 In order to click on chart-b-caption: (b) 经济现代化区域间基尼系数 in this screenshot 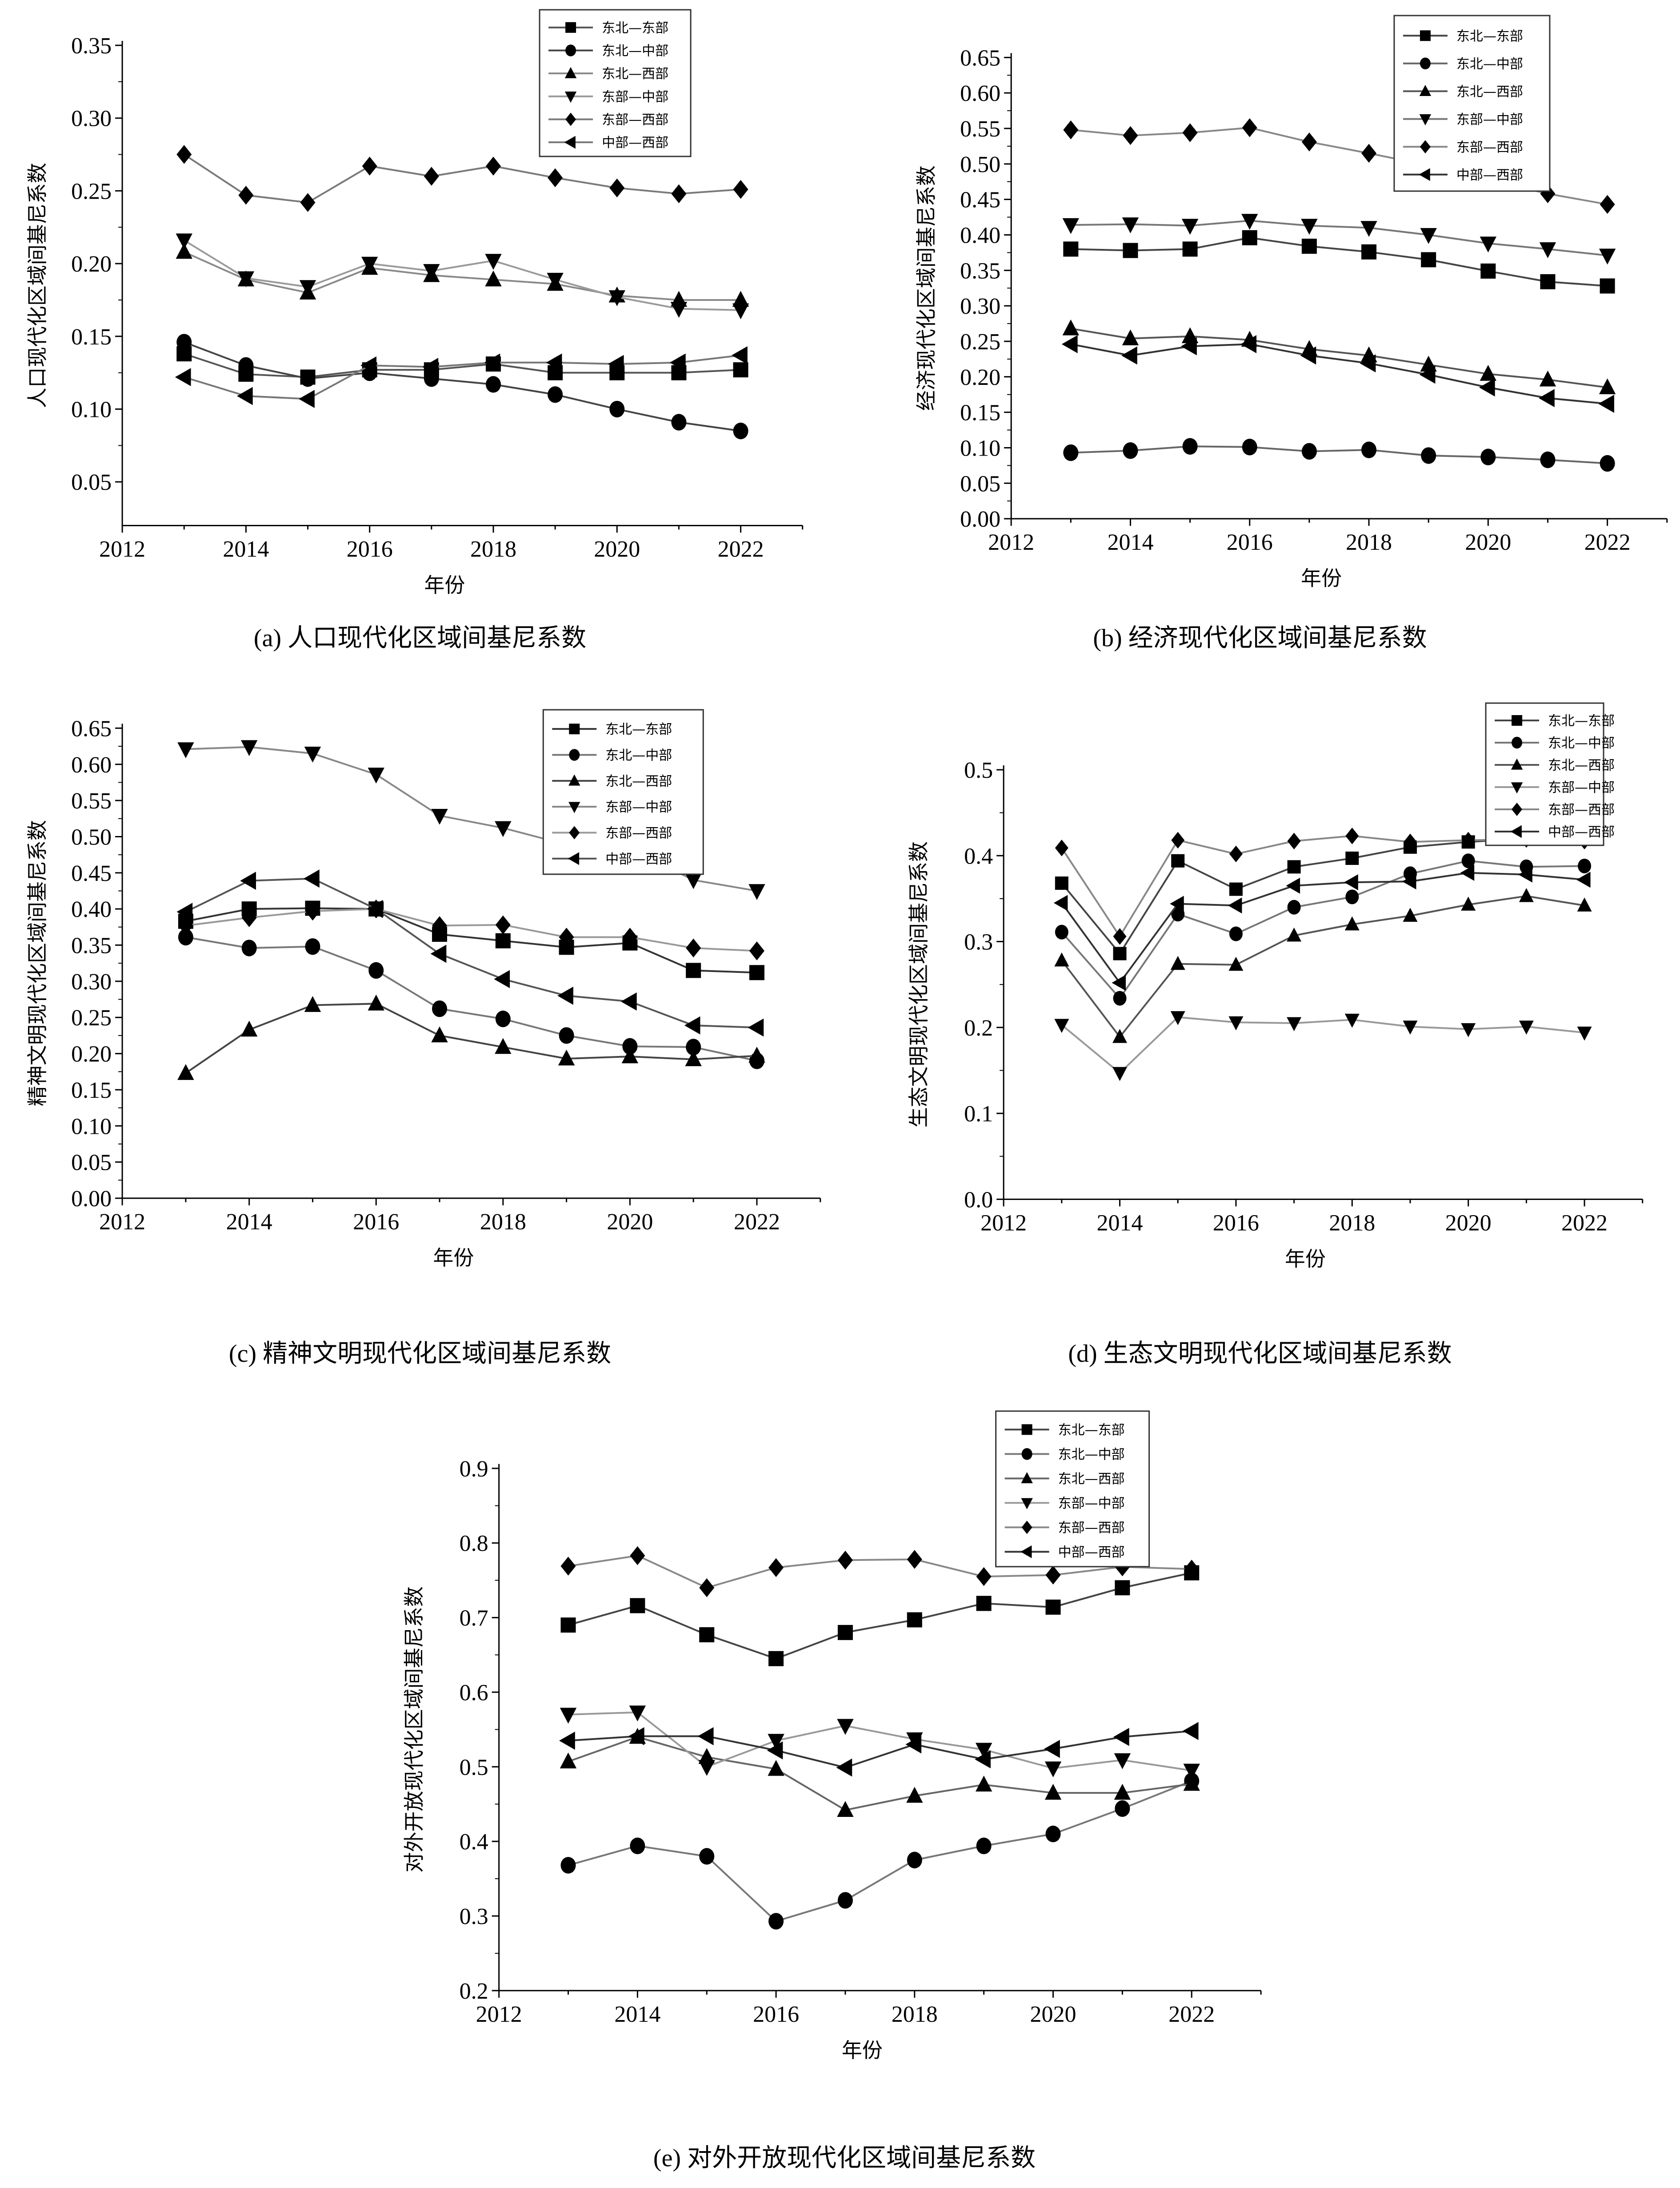, I will do `click(1260, 638)`.